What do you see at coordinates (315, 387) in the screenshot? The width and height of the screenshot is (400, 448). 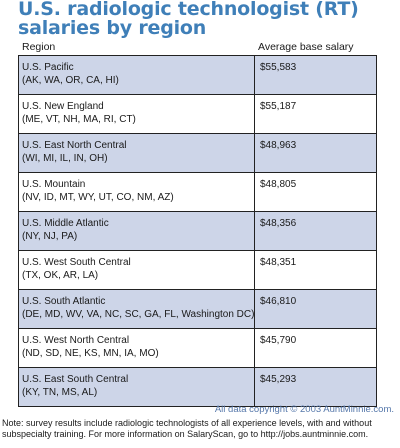 I see `salary-cell: $45,293` at bounding box center [315, 387].